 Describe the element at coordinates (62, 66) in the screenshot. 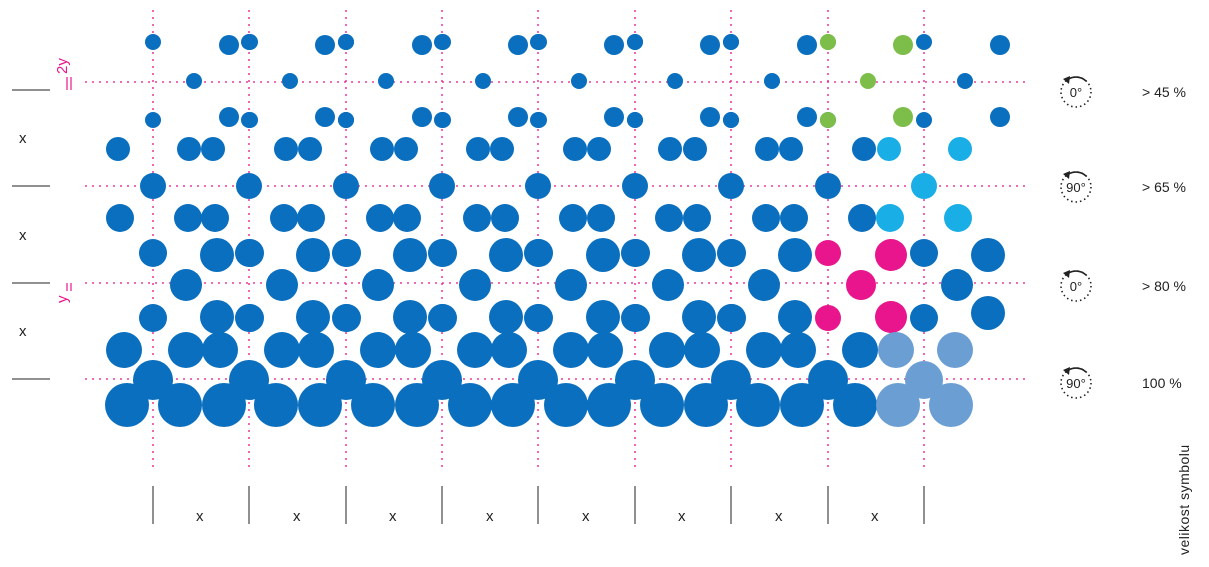

I see `two-y-label: 2y` at that location.